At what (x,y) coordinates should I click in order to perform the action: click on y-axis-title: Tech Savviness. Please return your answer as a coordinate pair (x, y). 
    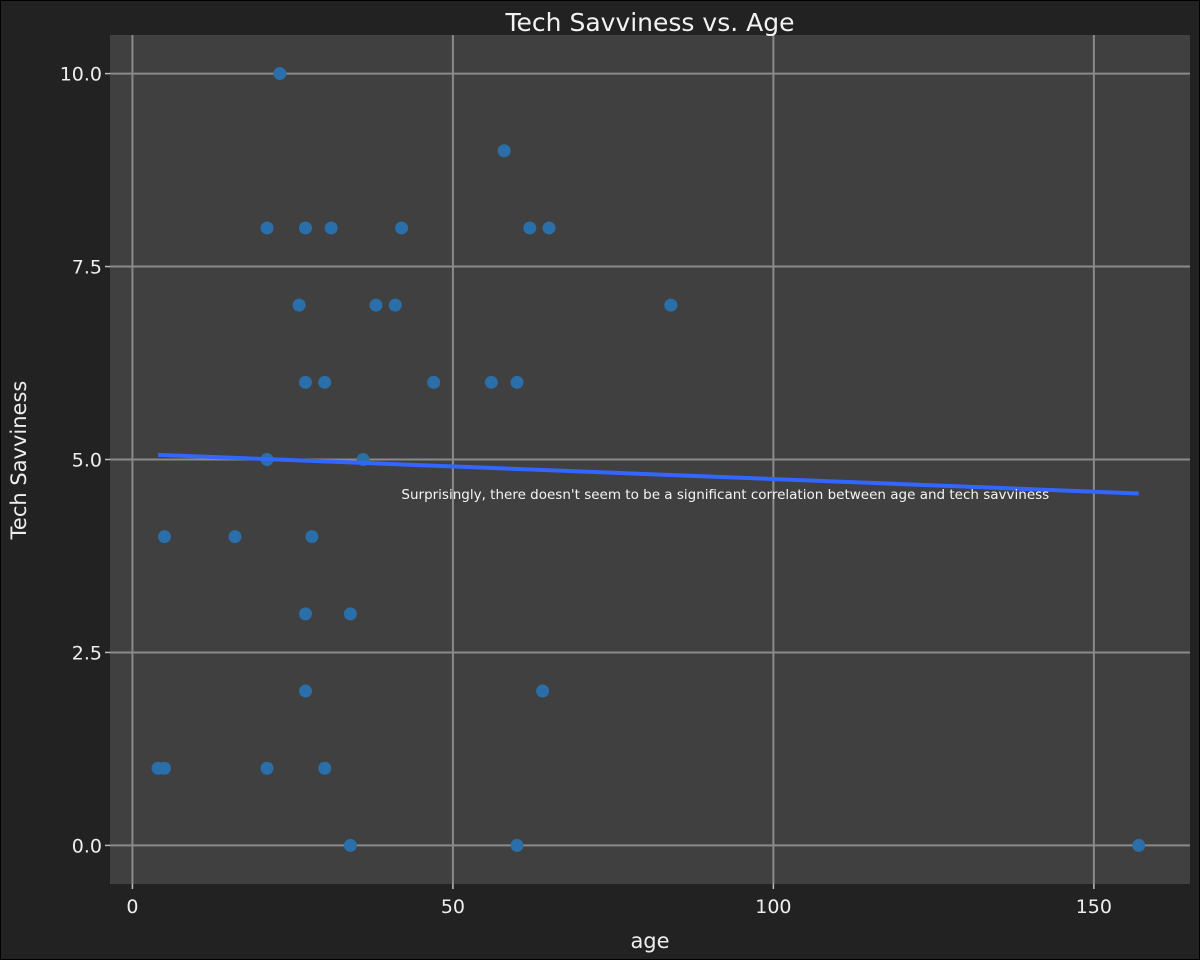
    Looking at the image, I should click on (19, 461).